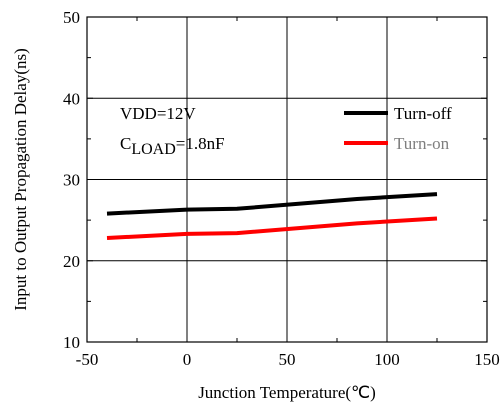 Image resolution: width=503 pixels, height=407 pixels. Describe the element at coordinates (422, 143) in the screenshot. I see `legend-label-turn-on: Turn-on` at that location.